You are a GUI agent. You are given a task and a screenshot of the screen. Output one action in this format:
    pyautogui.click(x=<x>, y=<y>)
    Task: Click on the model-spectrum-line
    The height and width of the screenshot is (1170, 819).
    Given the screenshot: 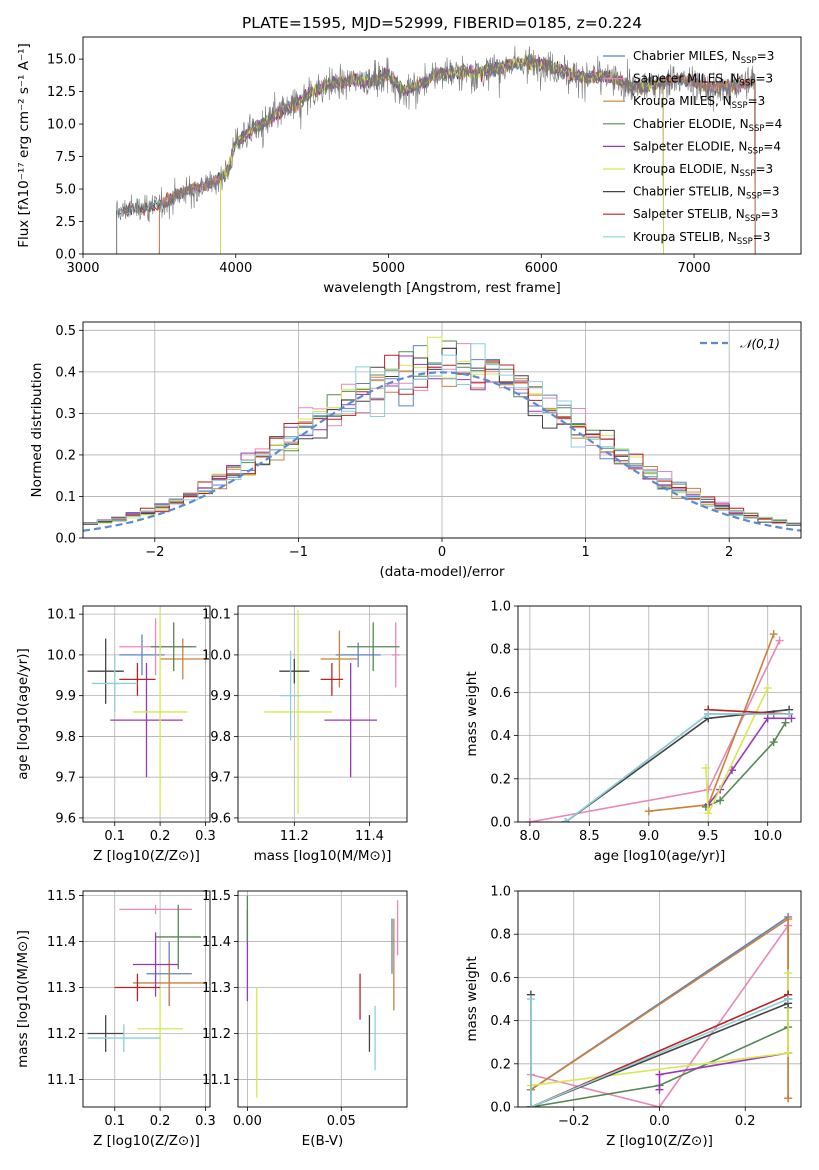 What is the action you would take?
    pyautogui.click(x=442, y=154)
    